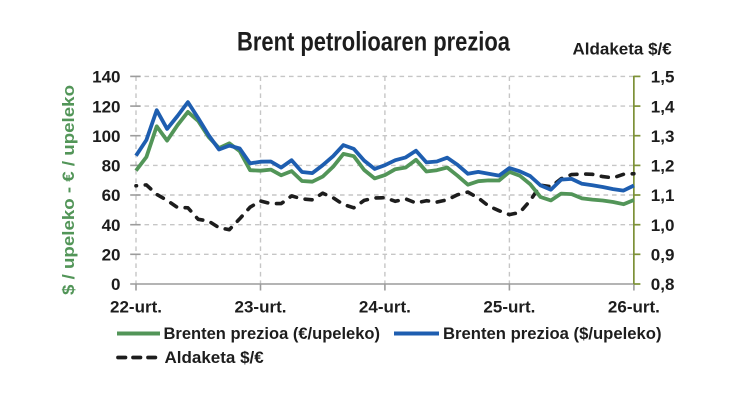  Describe the element at coordinates (68, 190) in the screenshot. I see `svg-text: $ / upeleko - € / upeleko` at that location.